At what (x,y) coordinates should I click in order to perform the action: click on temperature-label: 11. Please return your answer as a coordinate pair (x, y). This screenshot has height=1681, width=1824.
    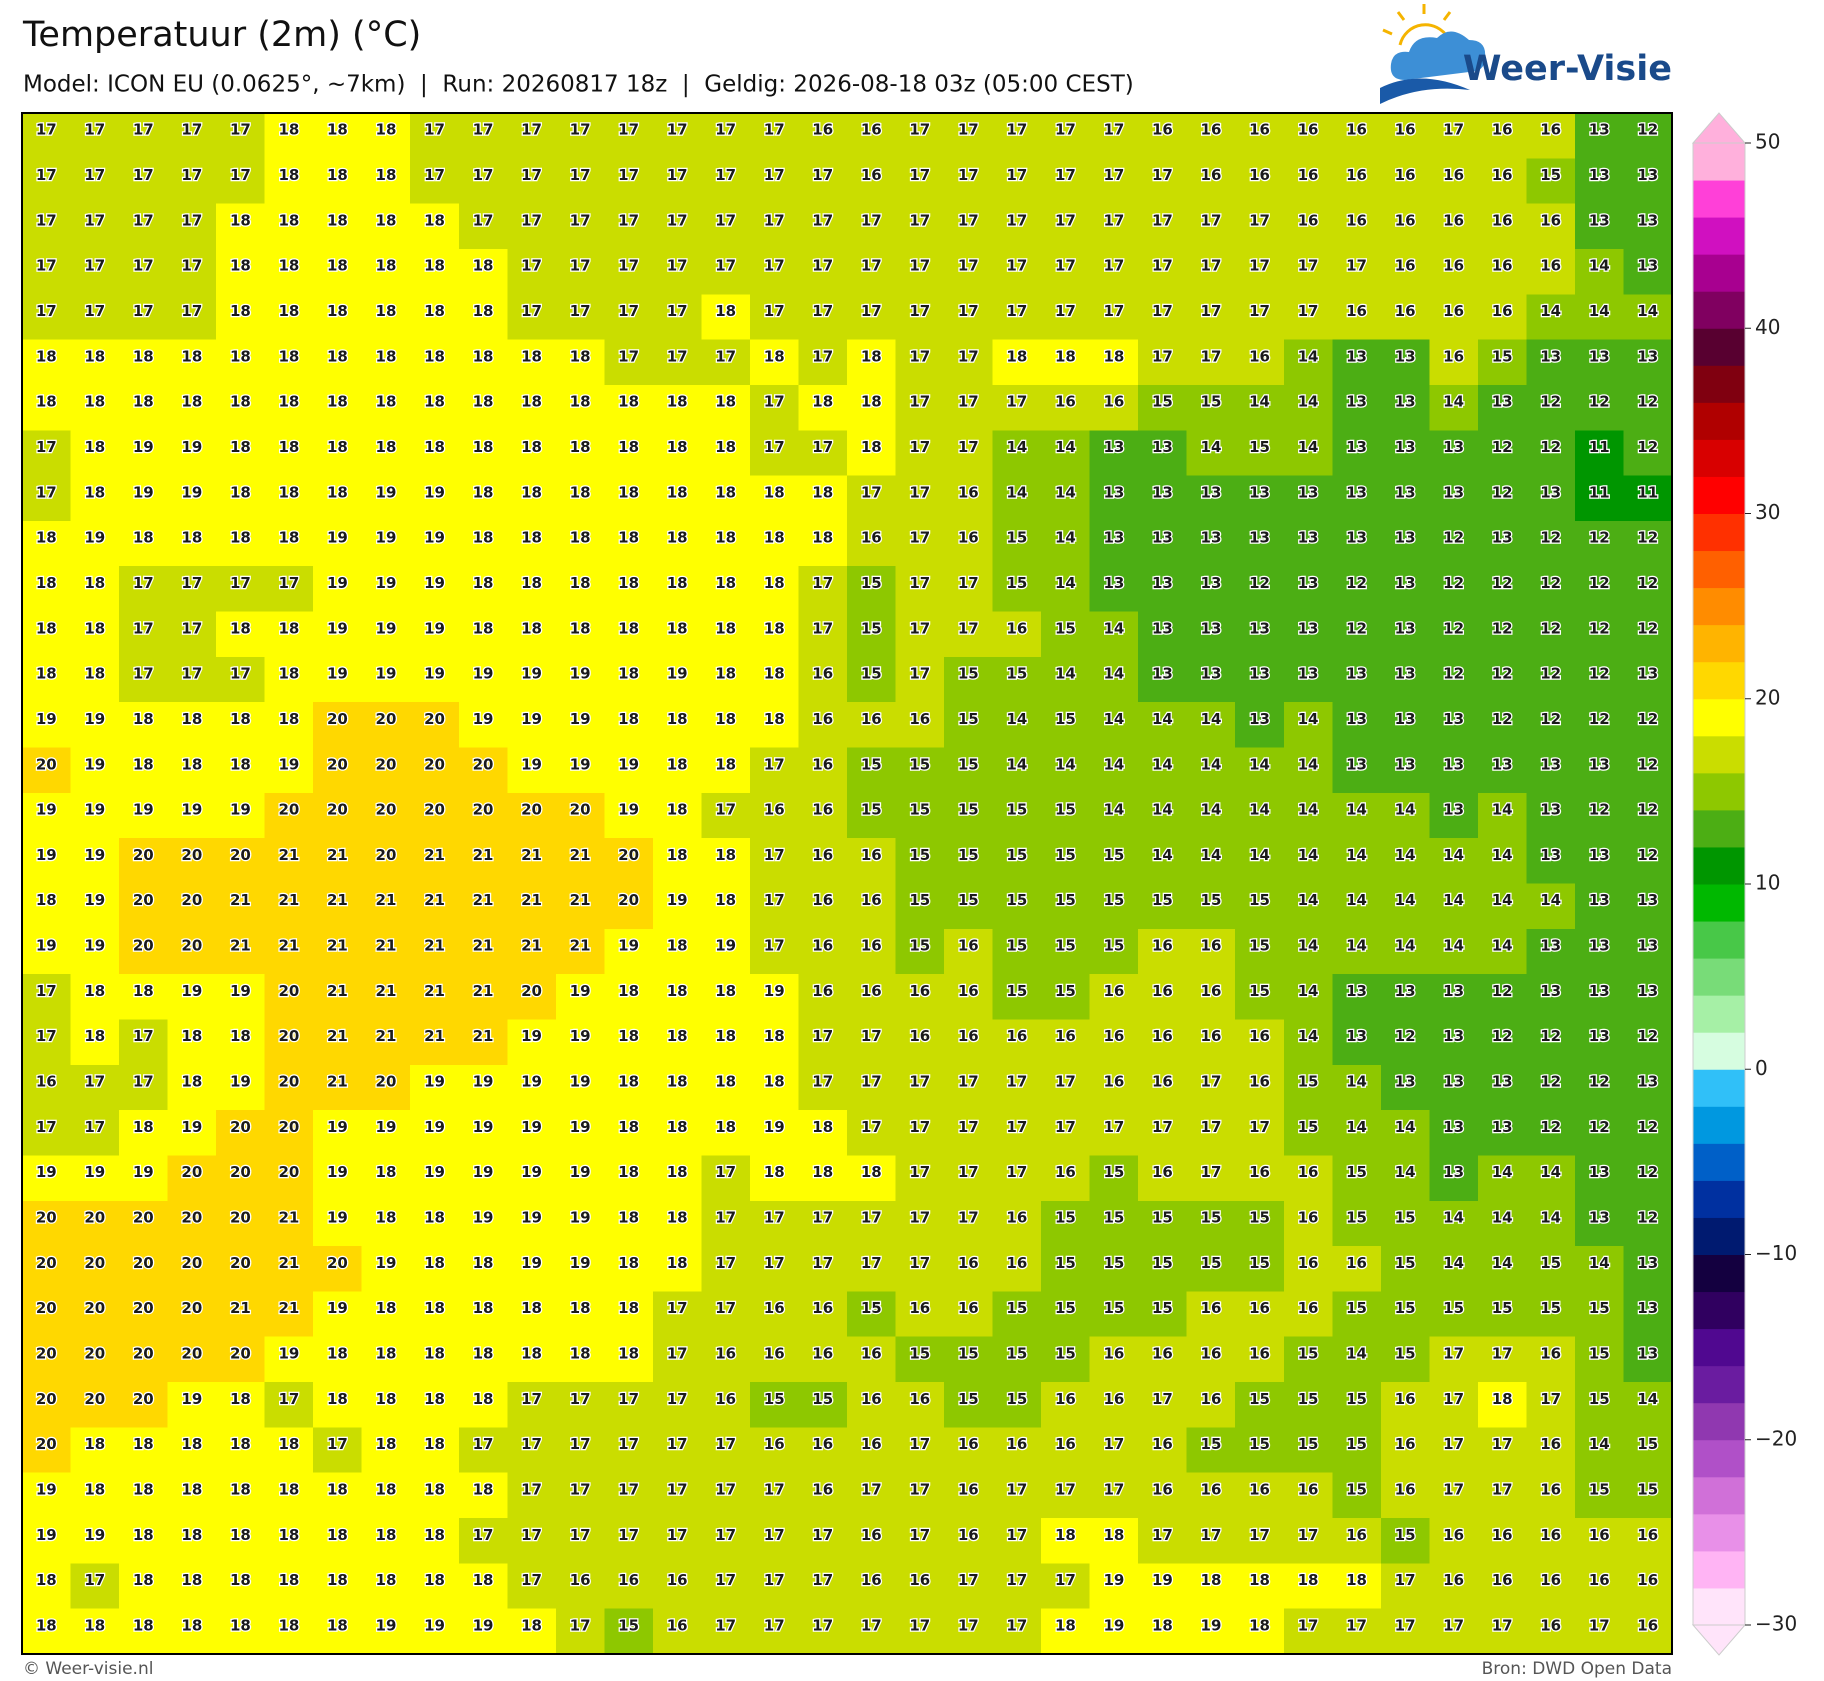
    Looking at the image, I should click on (1647, 492).